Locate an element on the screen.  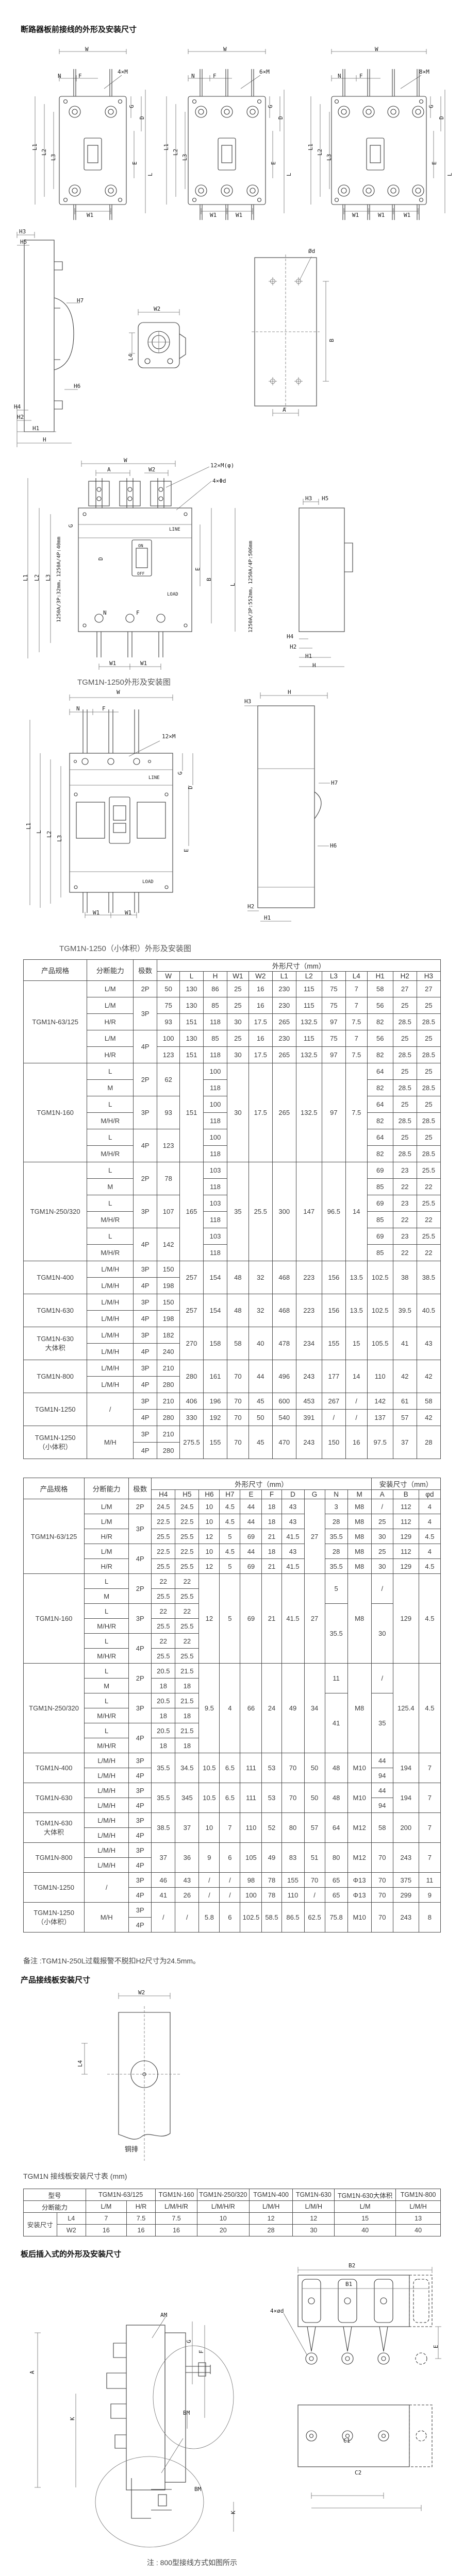
table-cell: 26 is located at coordinates (187, 1895).